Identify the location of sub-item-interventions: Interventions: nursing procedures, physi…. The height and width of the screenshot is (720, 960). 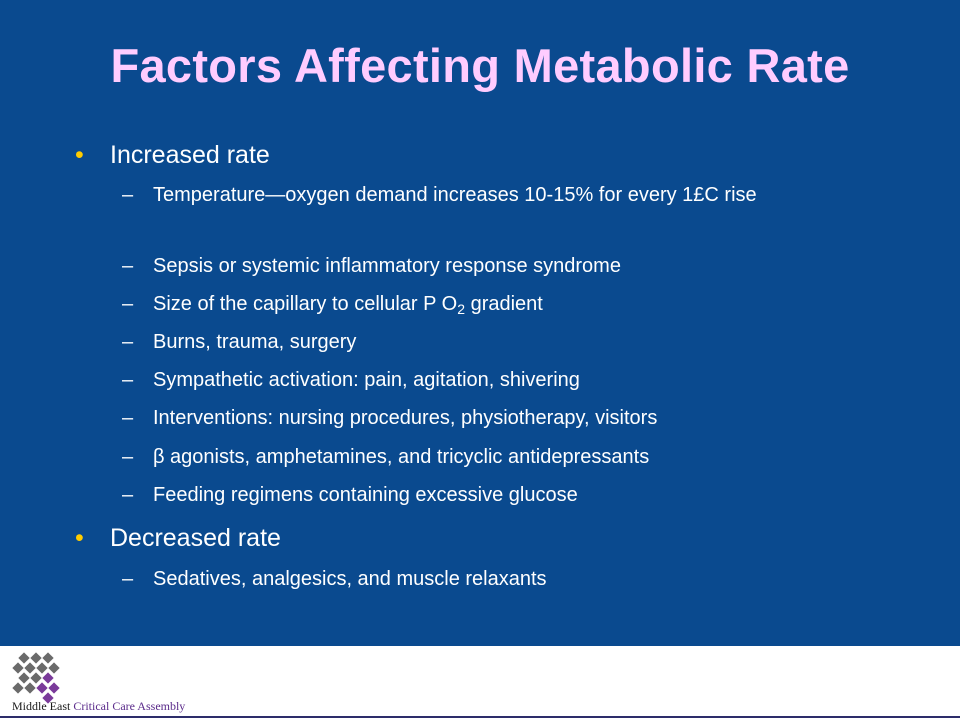
(405, 418).